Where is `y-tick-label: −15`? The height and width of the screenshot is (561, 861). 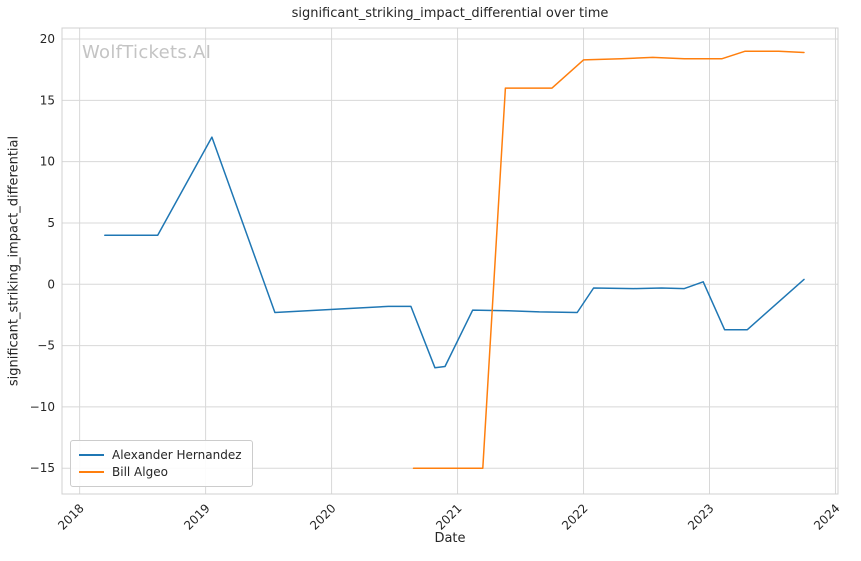
y-tick-label: −15 is located at coordinates (42, 468).